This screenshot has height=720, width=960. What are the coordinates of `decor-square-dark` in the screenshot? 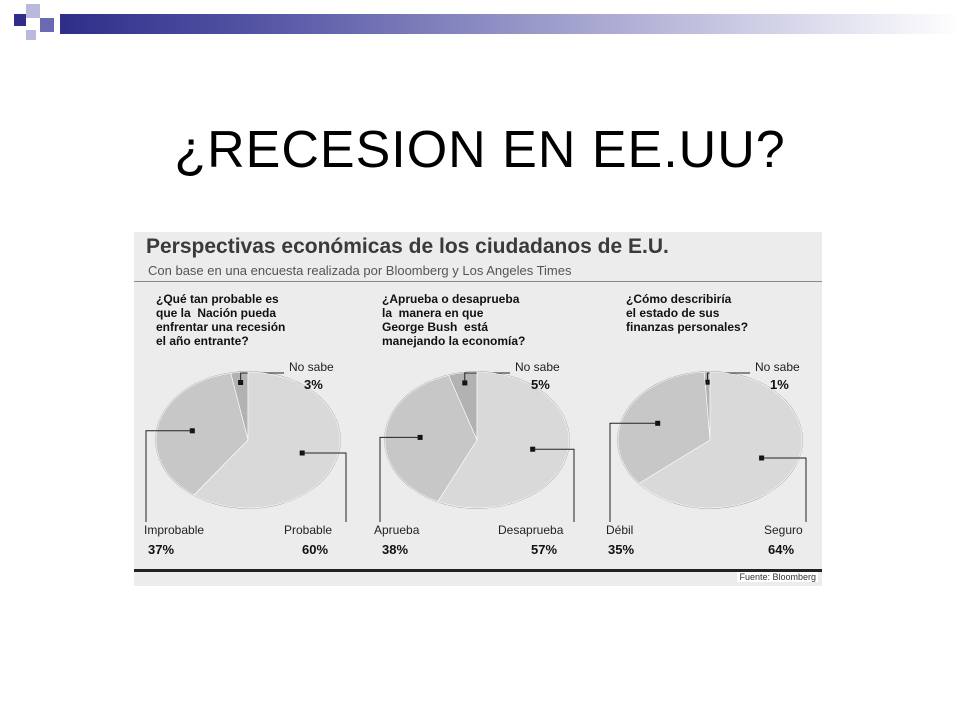 It's located at (20, 20).